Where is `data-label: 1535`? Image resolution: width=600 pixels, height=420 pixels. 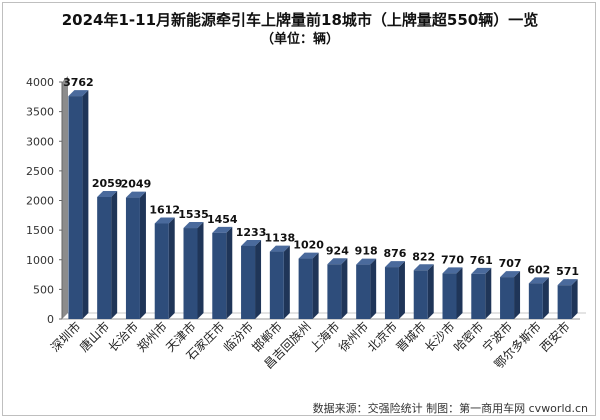 data-label: 1535 is located at coordinates (193, 214).